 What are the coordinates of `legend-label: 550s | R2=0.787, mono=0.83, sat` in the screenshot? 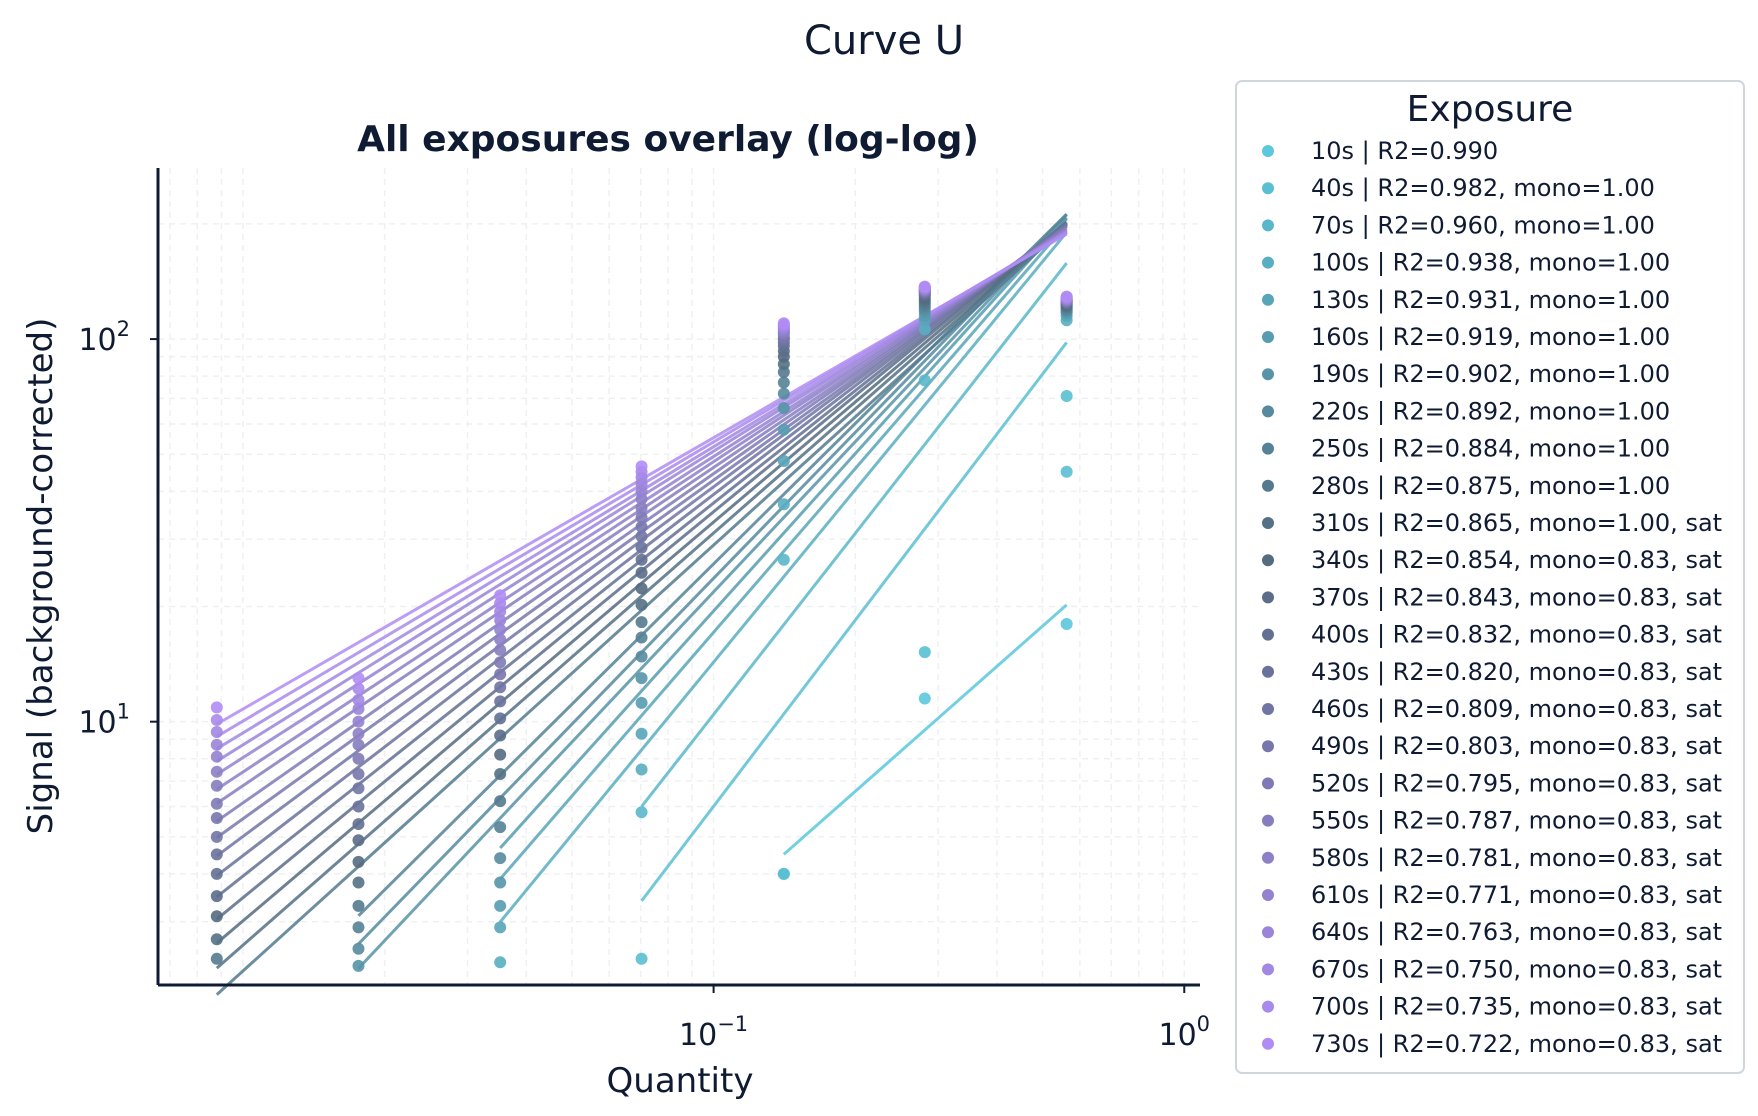 It's located at (1516, 821).